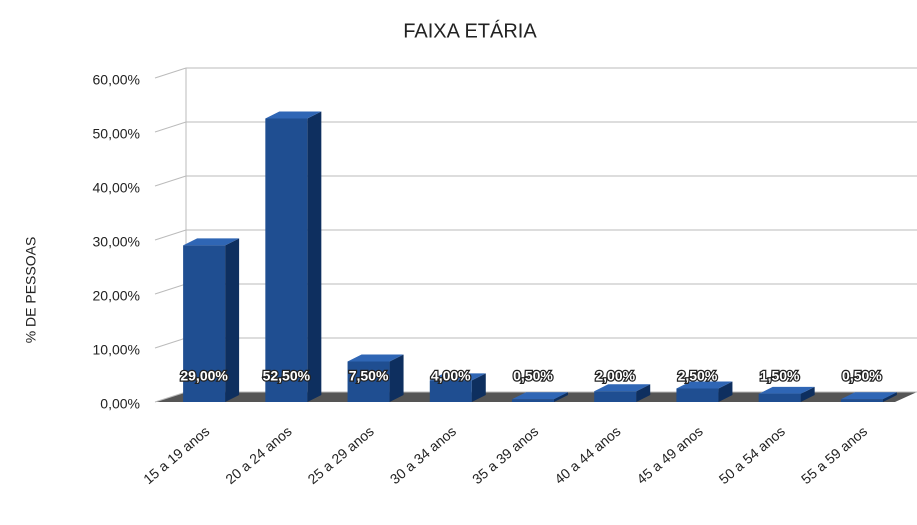  What do you see at coordinates (287, 376) in the screenshot?
I see `value-label: 52,50%` at bounding box center [287, 376].